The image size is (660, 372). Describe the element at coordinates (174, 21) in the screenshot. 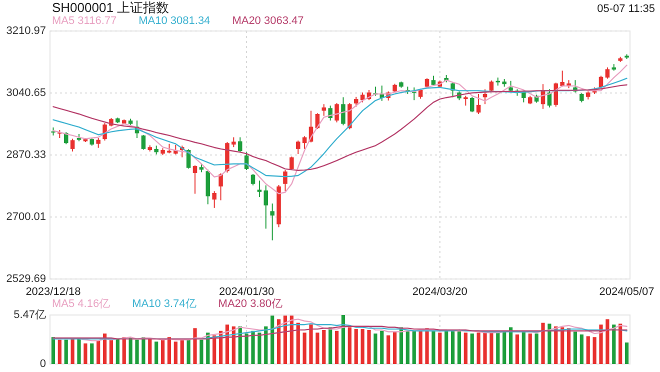

I see `text: MA10 3081.34` at that location.